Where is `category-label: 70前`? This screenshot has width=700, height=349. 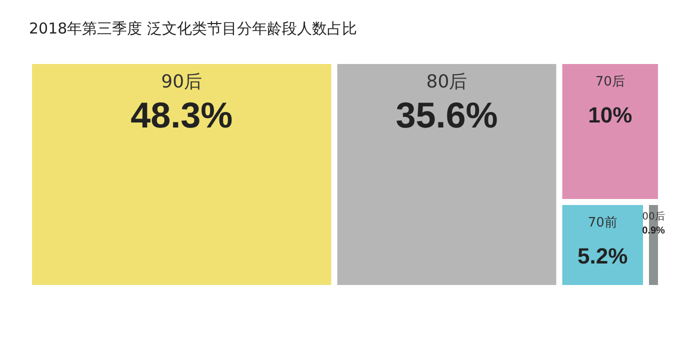
category-label: 70前 is located at coordinates (603, 222).